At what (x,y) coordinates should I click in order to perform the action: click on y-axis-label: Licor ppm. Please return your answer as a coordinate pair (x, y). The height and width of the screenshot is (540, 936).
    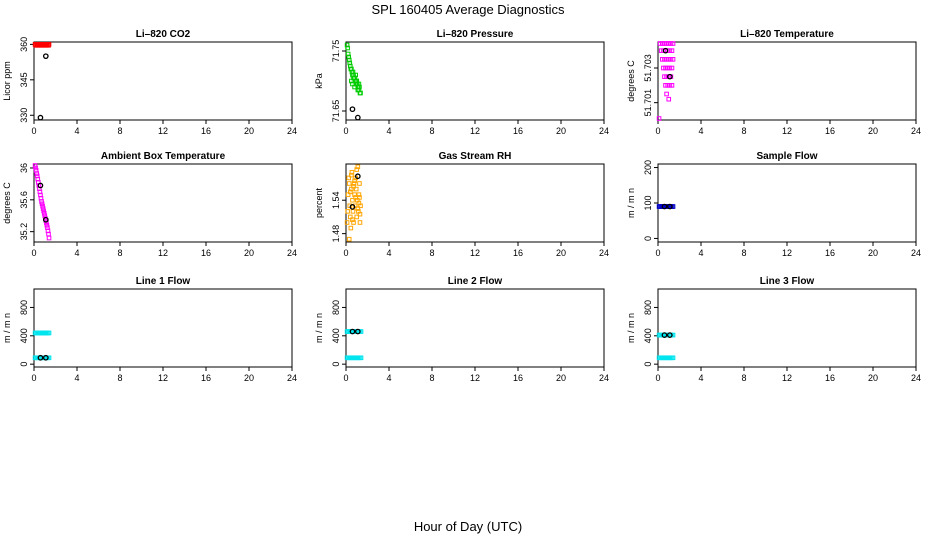
    Looking at the image, I should click on (7, 81).